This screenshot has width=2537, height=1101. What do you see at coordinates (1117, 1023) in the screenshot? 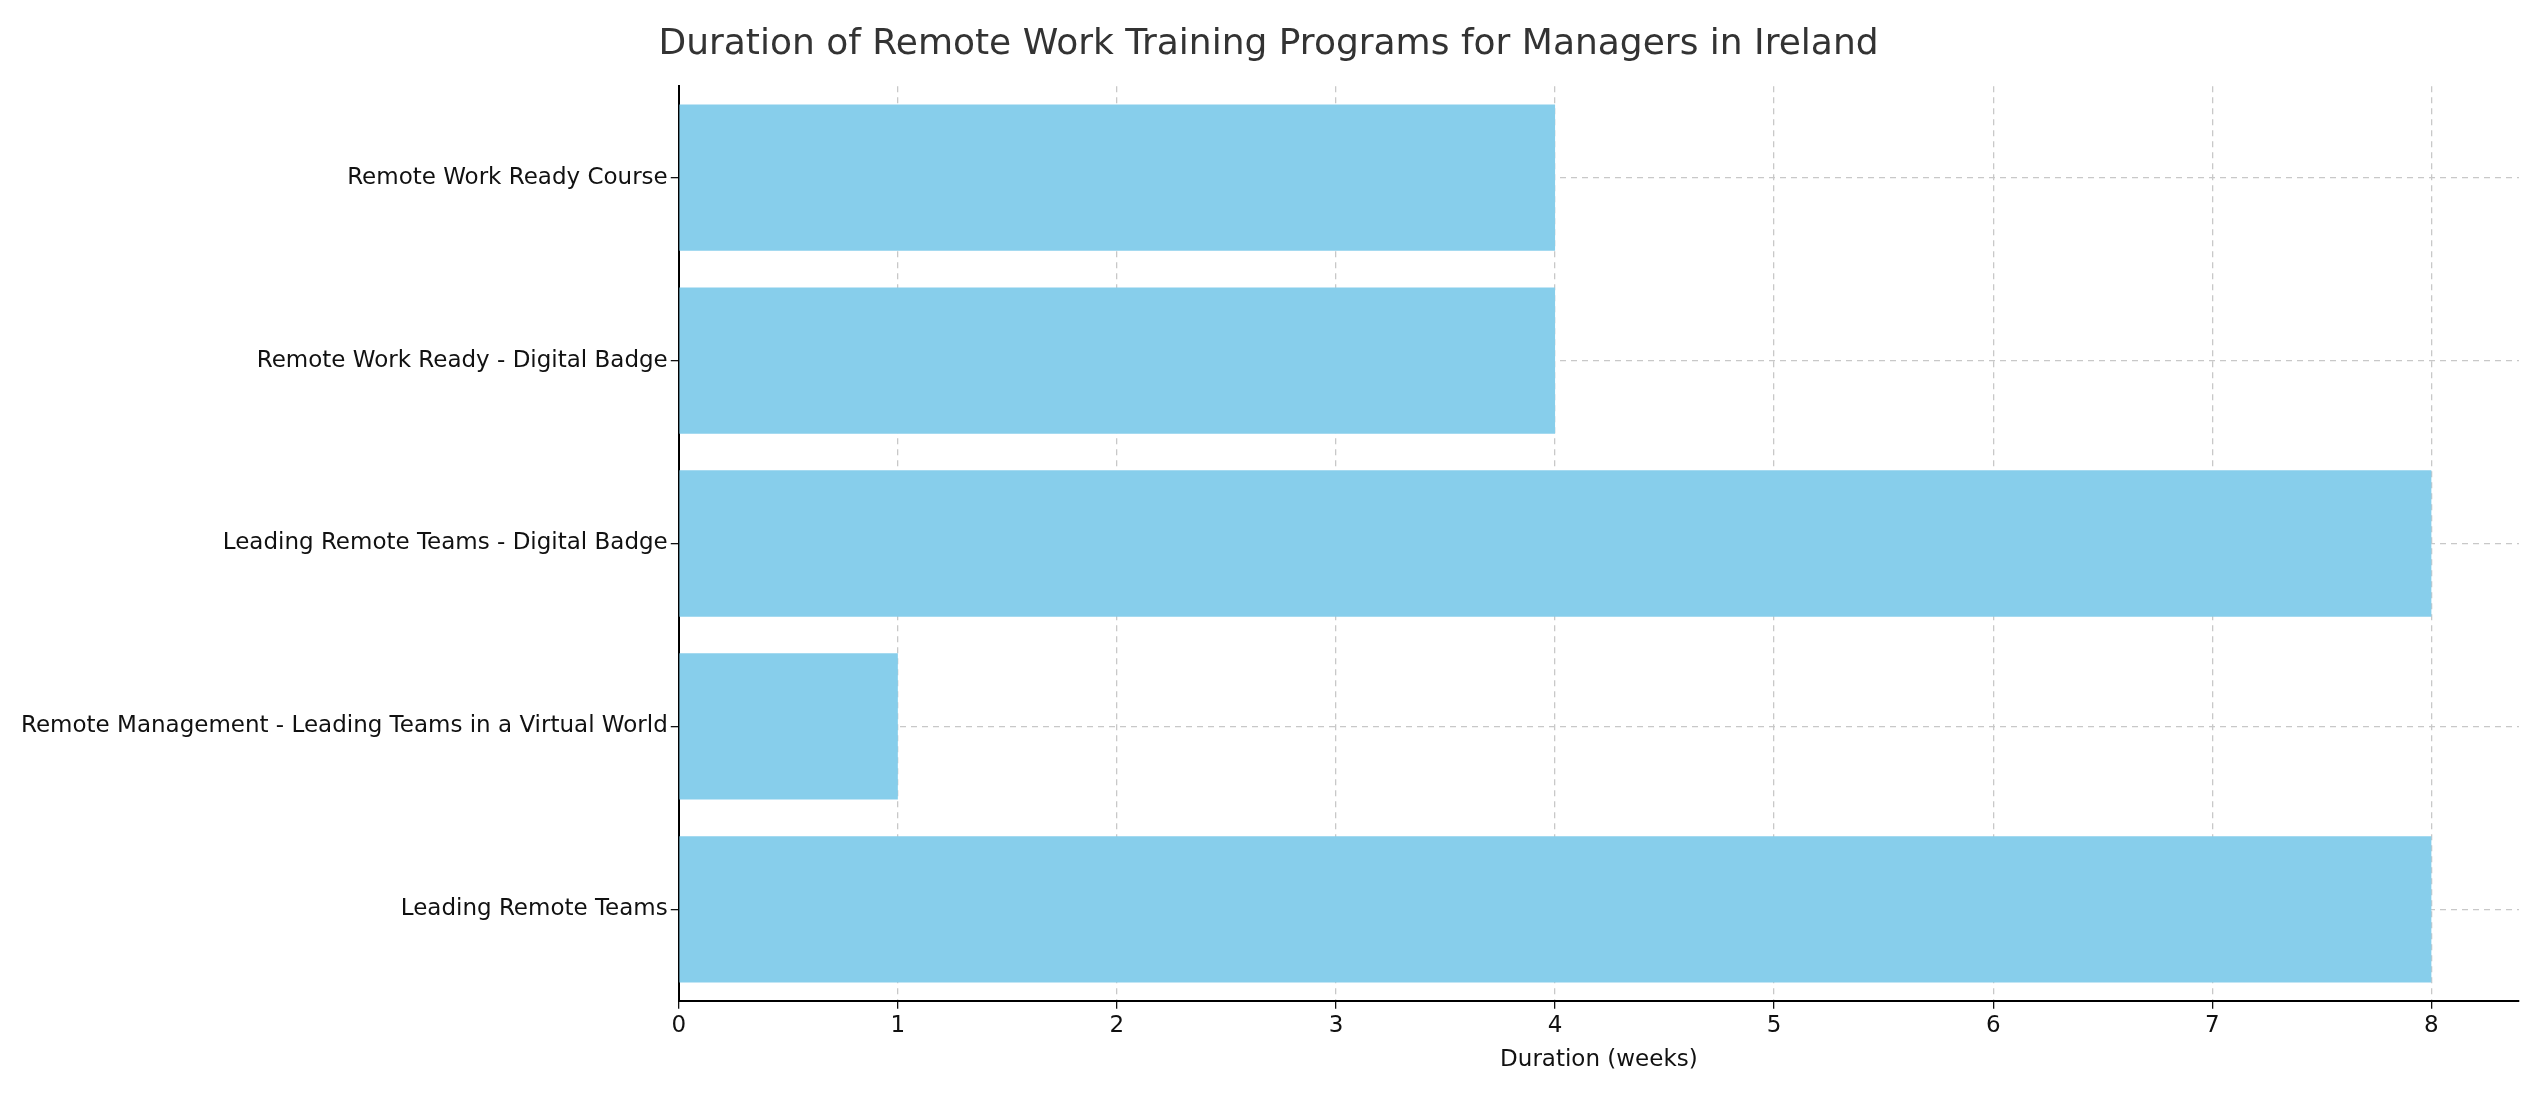
I see `x-tick-label: 2` at bounding box center [1117, 1023].